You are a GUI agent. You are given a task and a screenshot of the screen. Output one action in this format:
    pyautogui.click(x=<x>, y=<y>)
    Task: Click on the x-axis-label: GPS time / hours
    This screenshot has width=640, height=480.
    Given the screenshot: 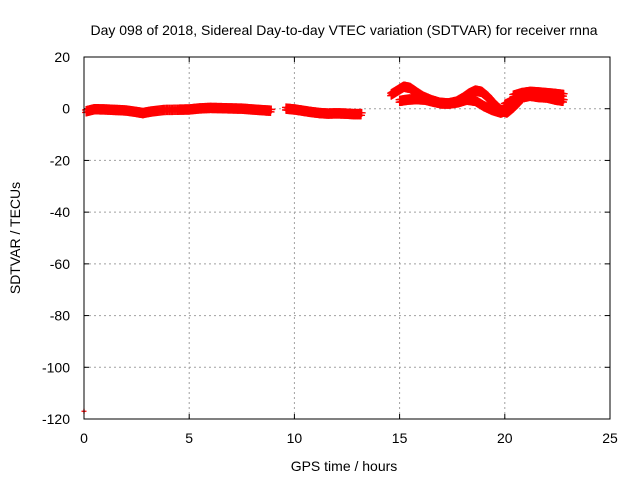 What is the action you would take?
    pyautogui.click(x=344, y=466)
    